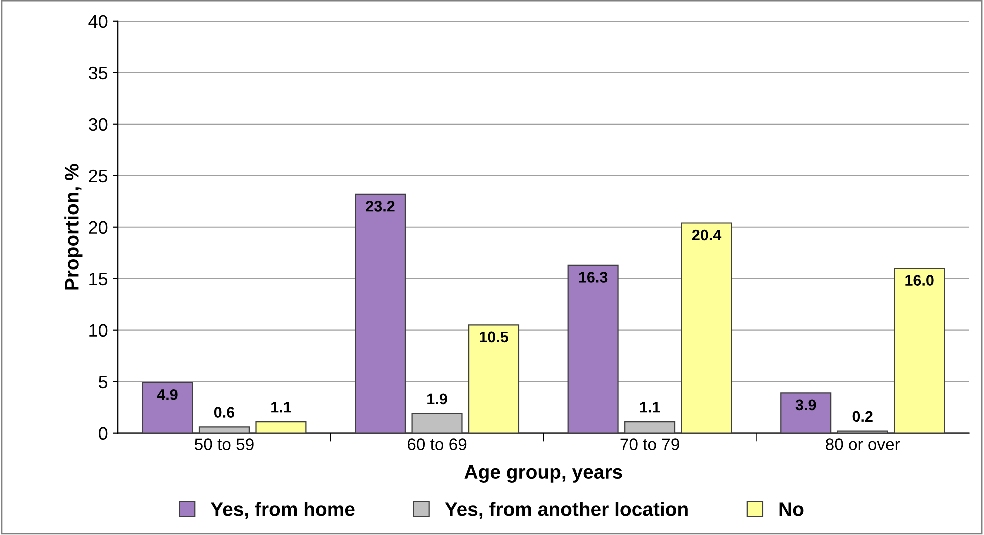  What do you see at coordinates (920, 280) in the screenshot?
I see `data-label: 16.0` at bounding box center [920, 280].